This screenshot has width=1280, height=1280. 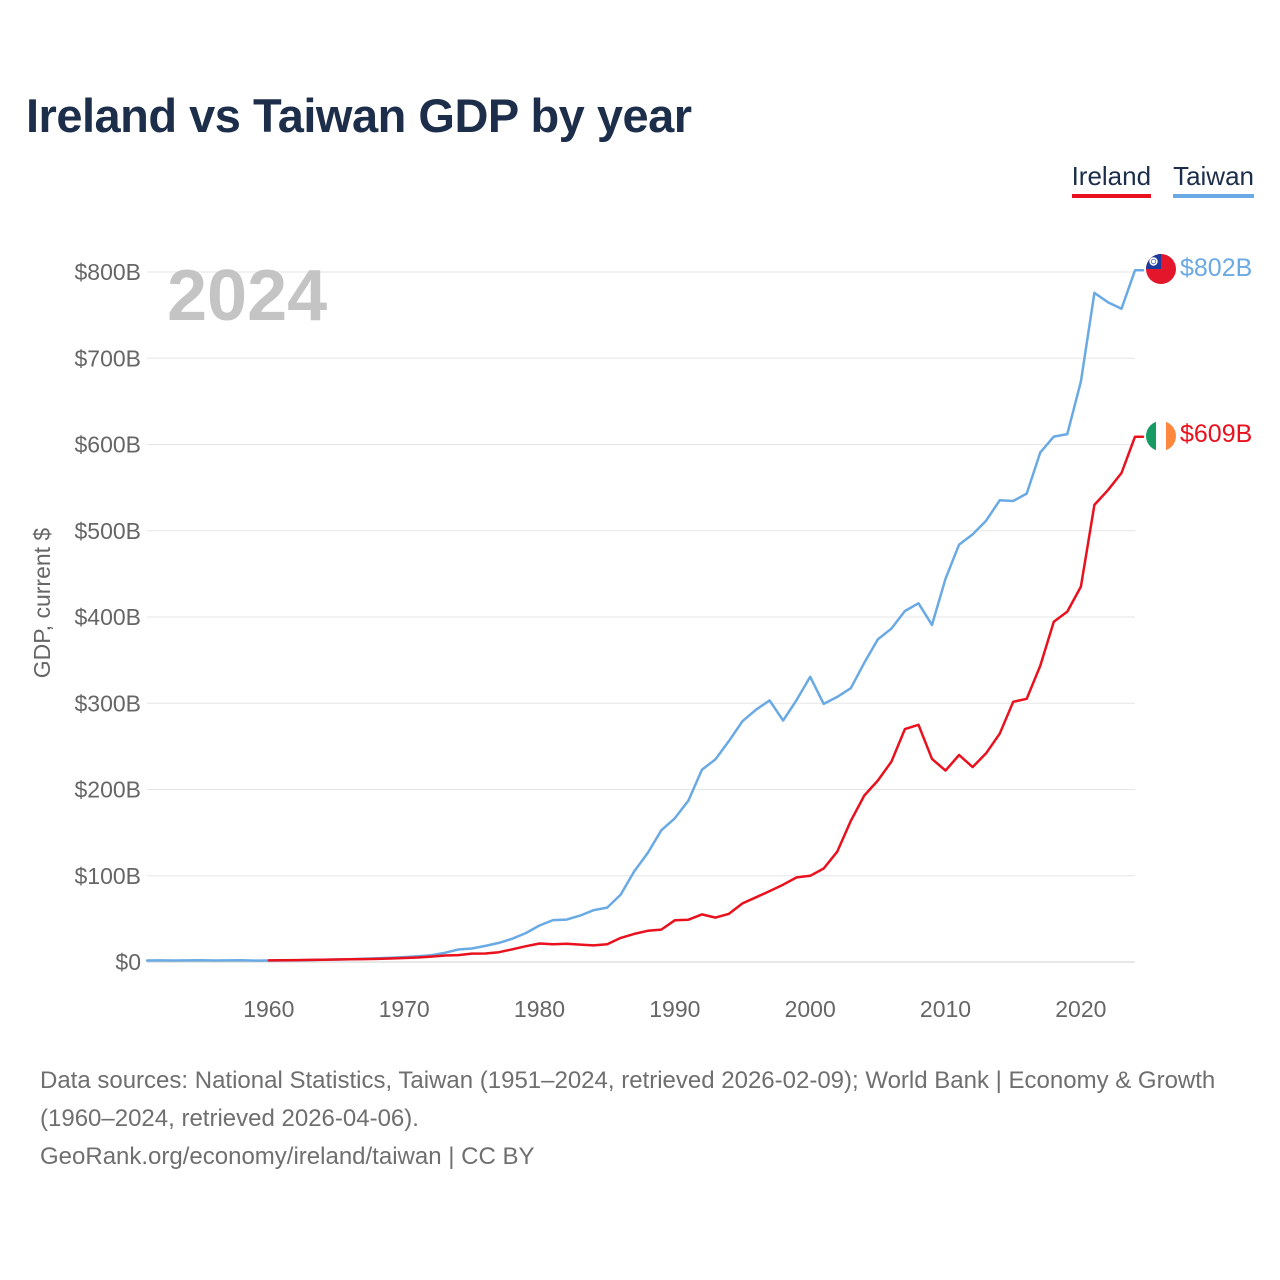 I want to click on y-tick-label: $400B, so click(x=107, y=617).